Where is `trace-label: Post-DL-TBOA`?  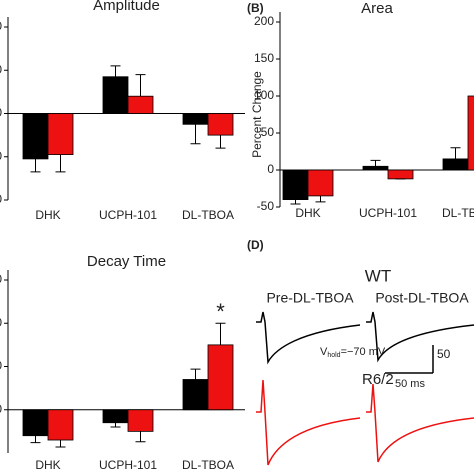 trace-label: Post-DL-TBOA is located at coordinates (422, 298).